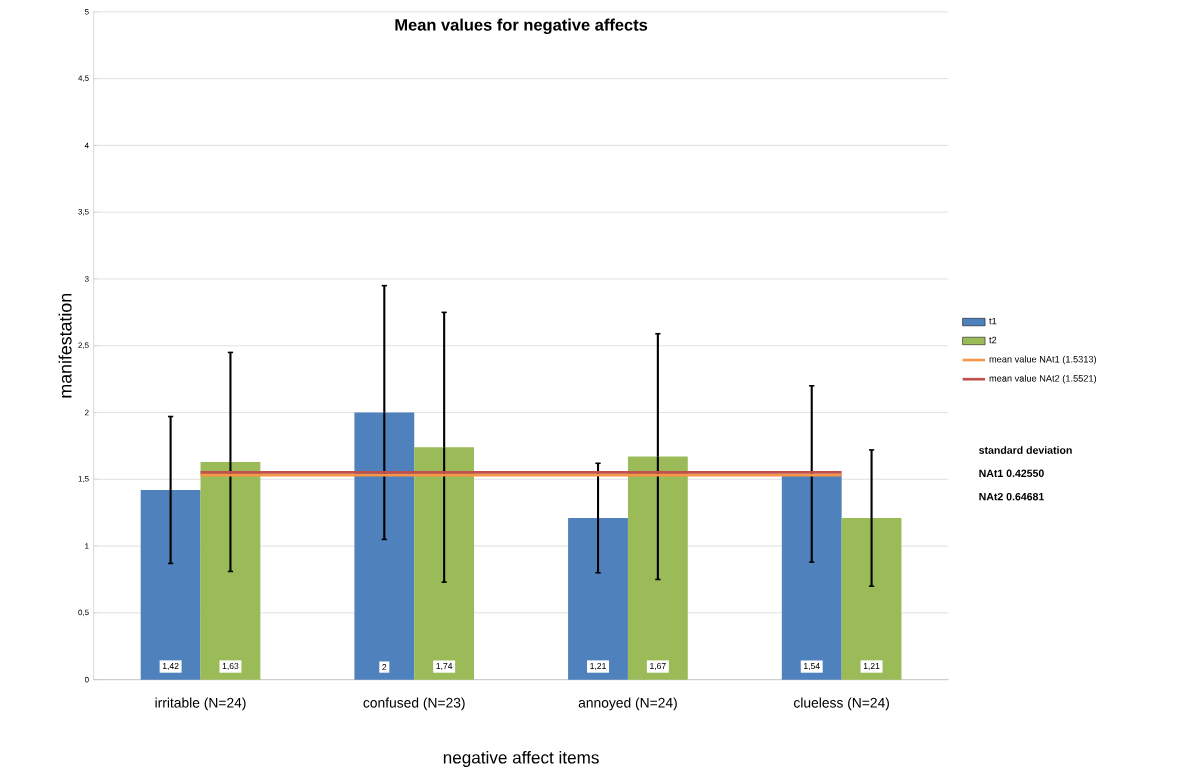  Describe the element at coordinates (521, 759) in the screenshot. I see `x-axis-title: negative affect items` at that location.